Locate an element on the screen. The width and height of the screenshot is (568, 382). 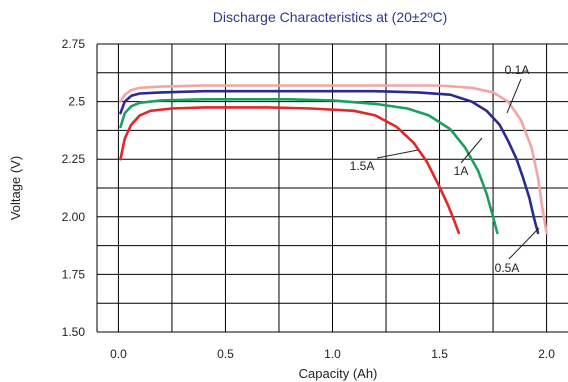
x-tick-label: 1.0 is located at coordinates (332, 354).